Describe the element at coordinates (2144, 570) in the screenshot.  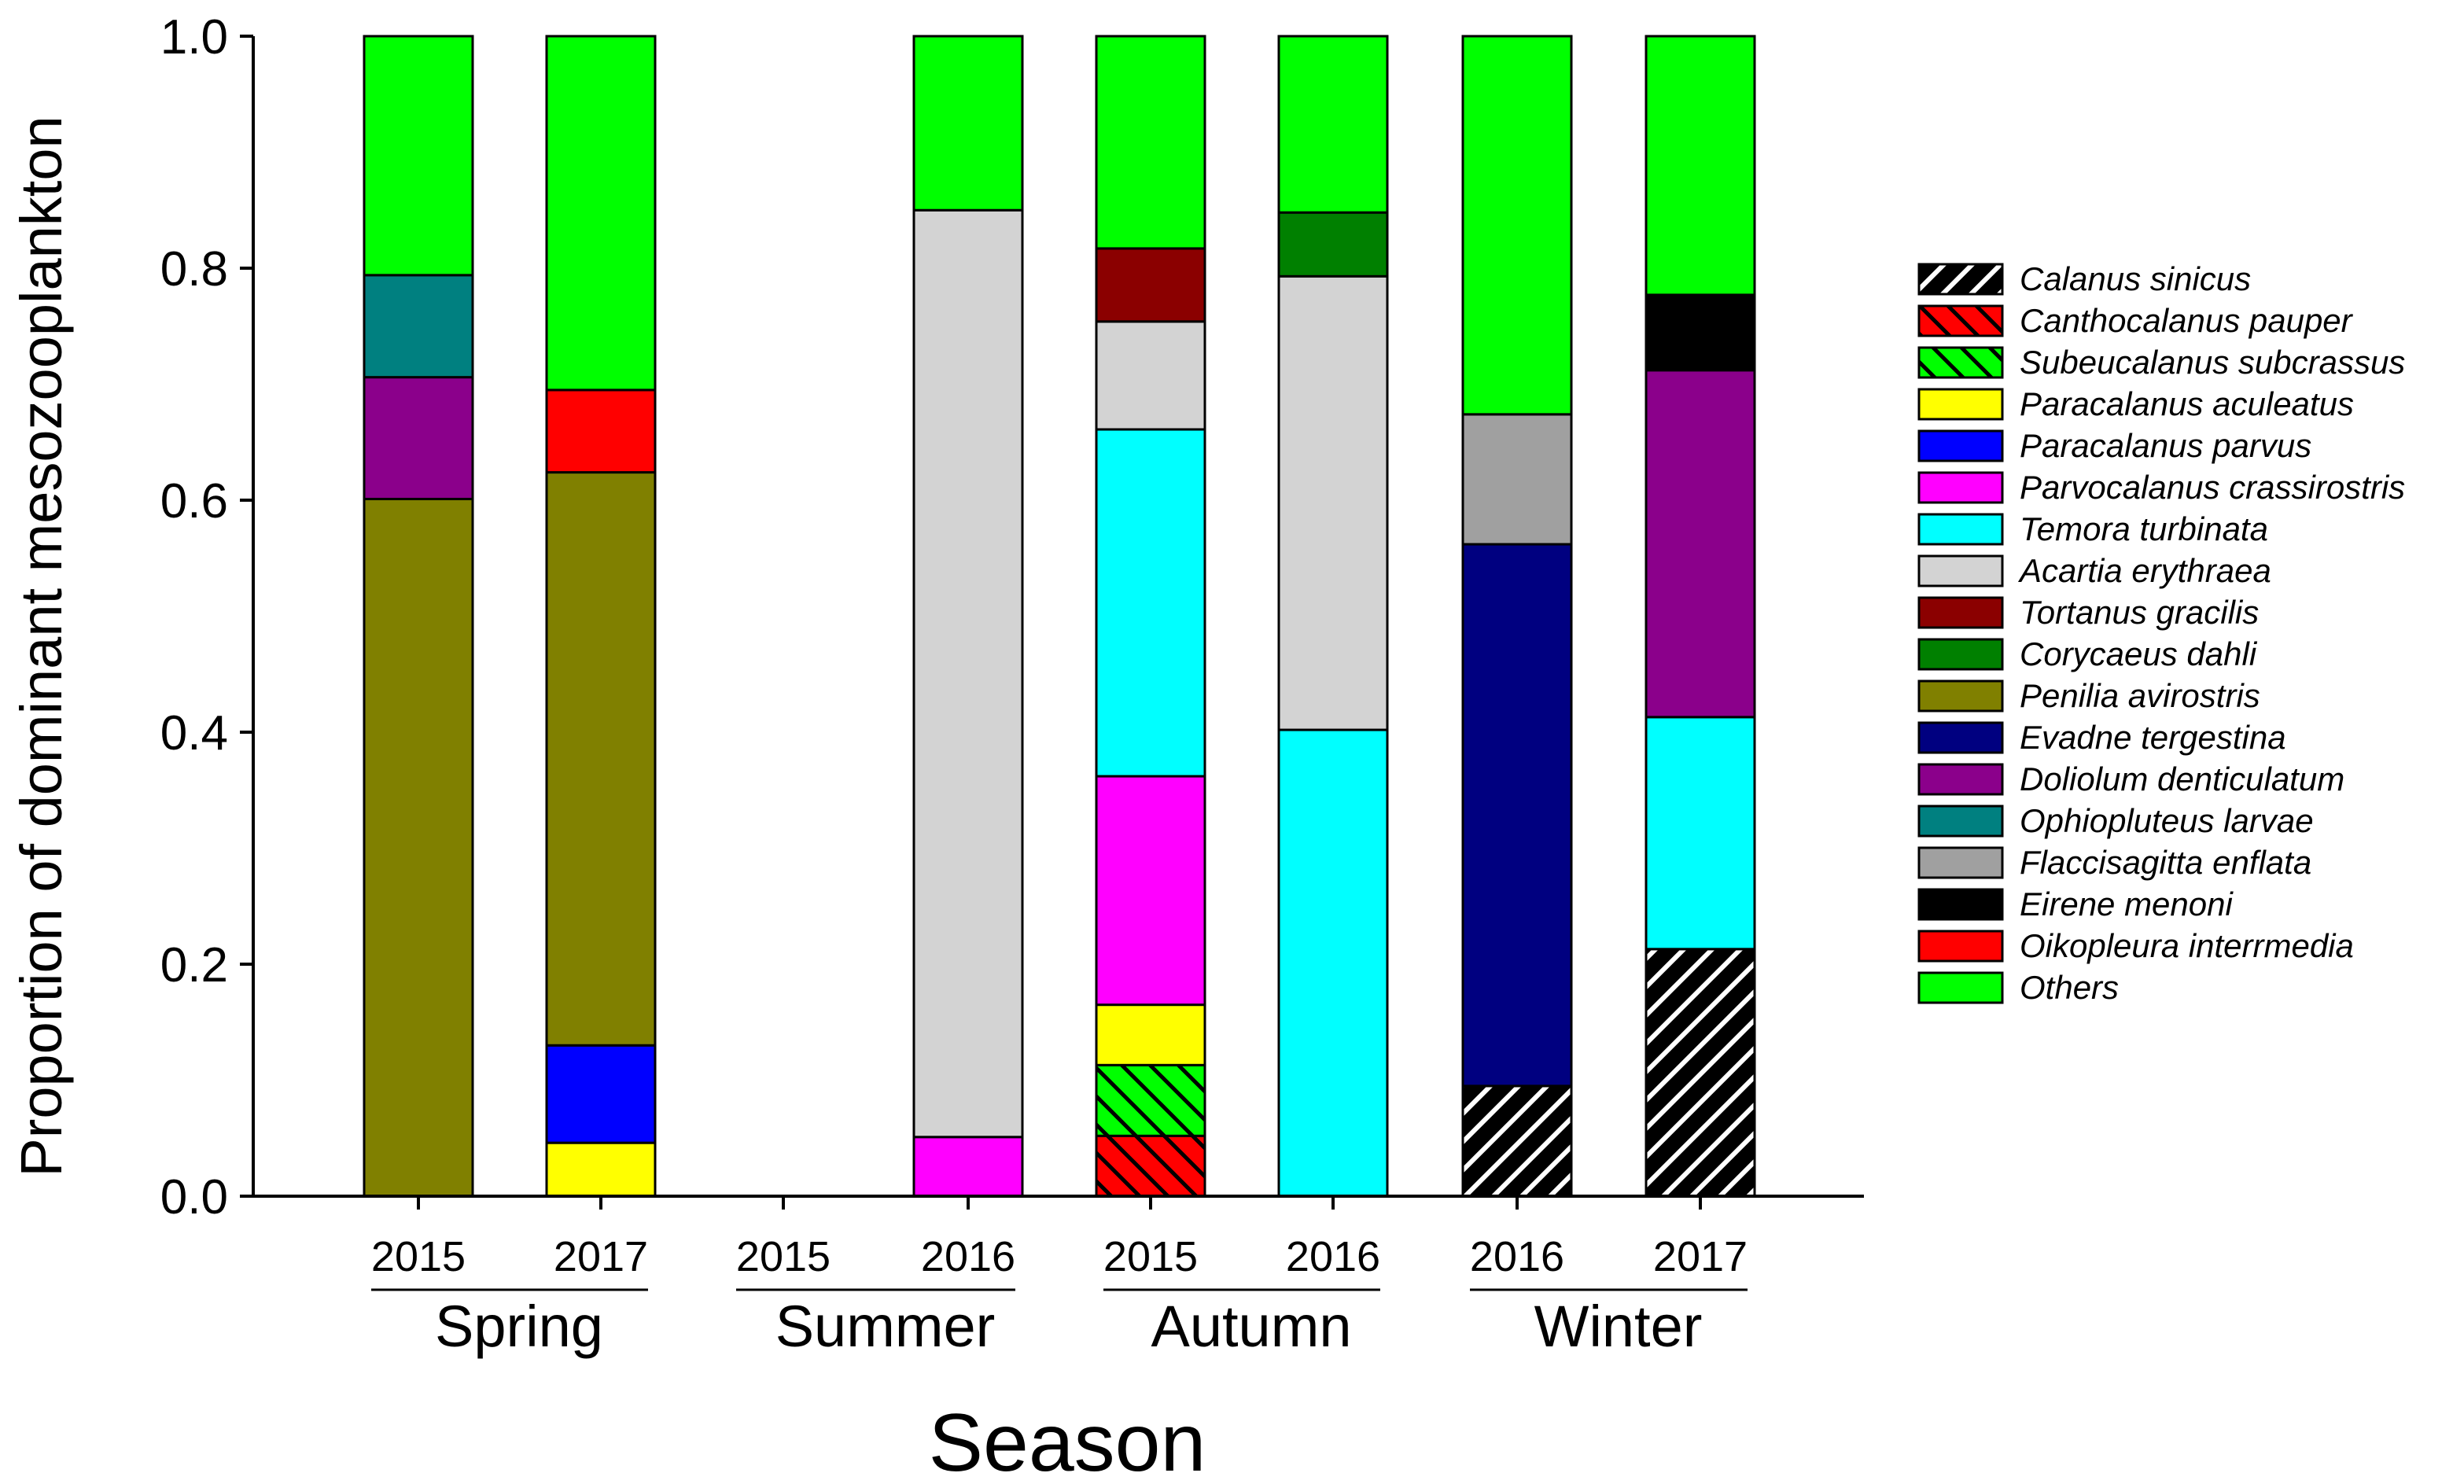
I see `legend-label: Acartia erythraea` at that location.